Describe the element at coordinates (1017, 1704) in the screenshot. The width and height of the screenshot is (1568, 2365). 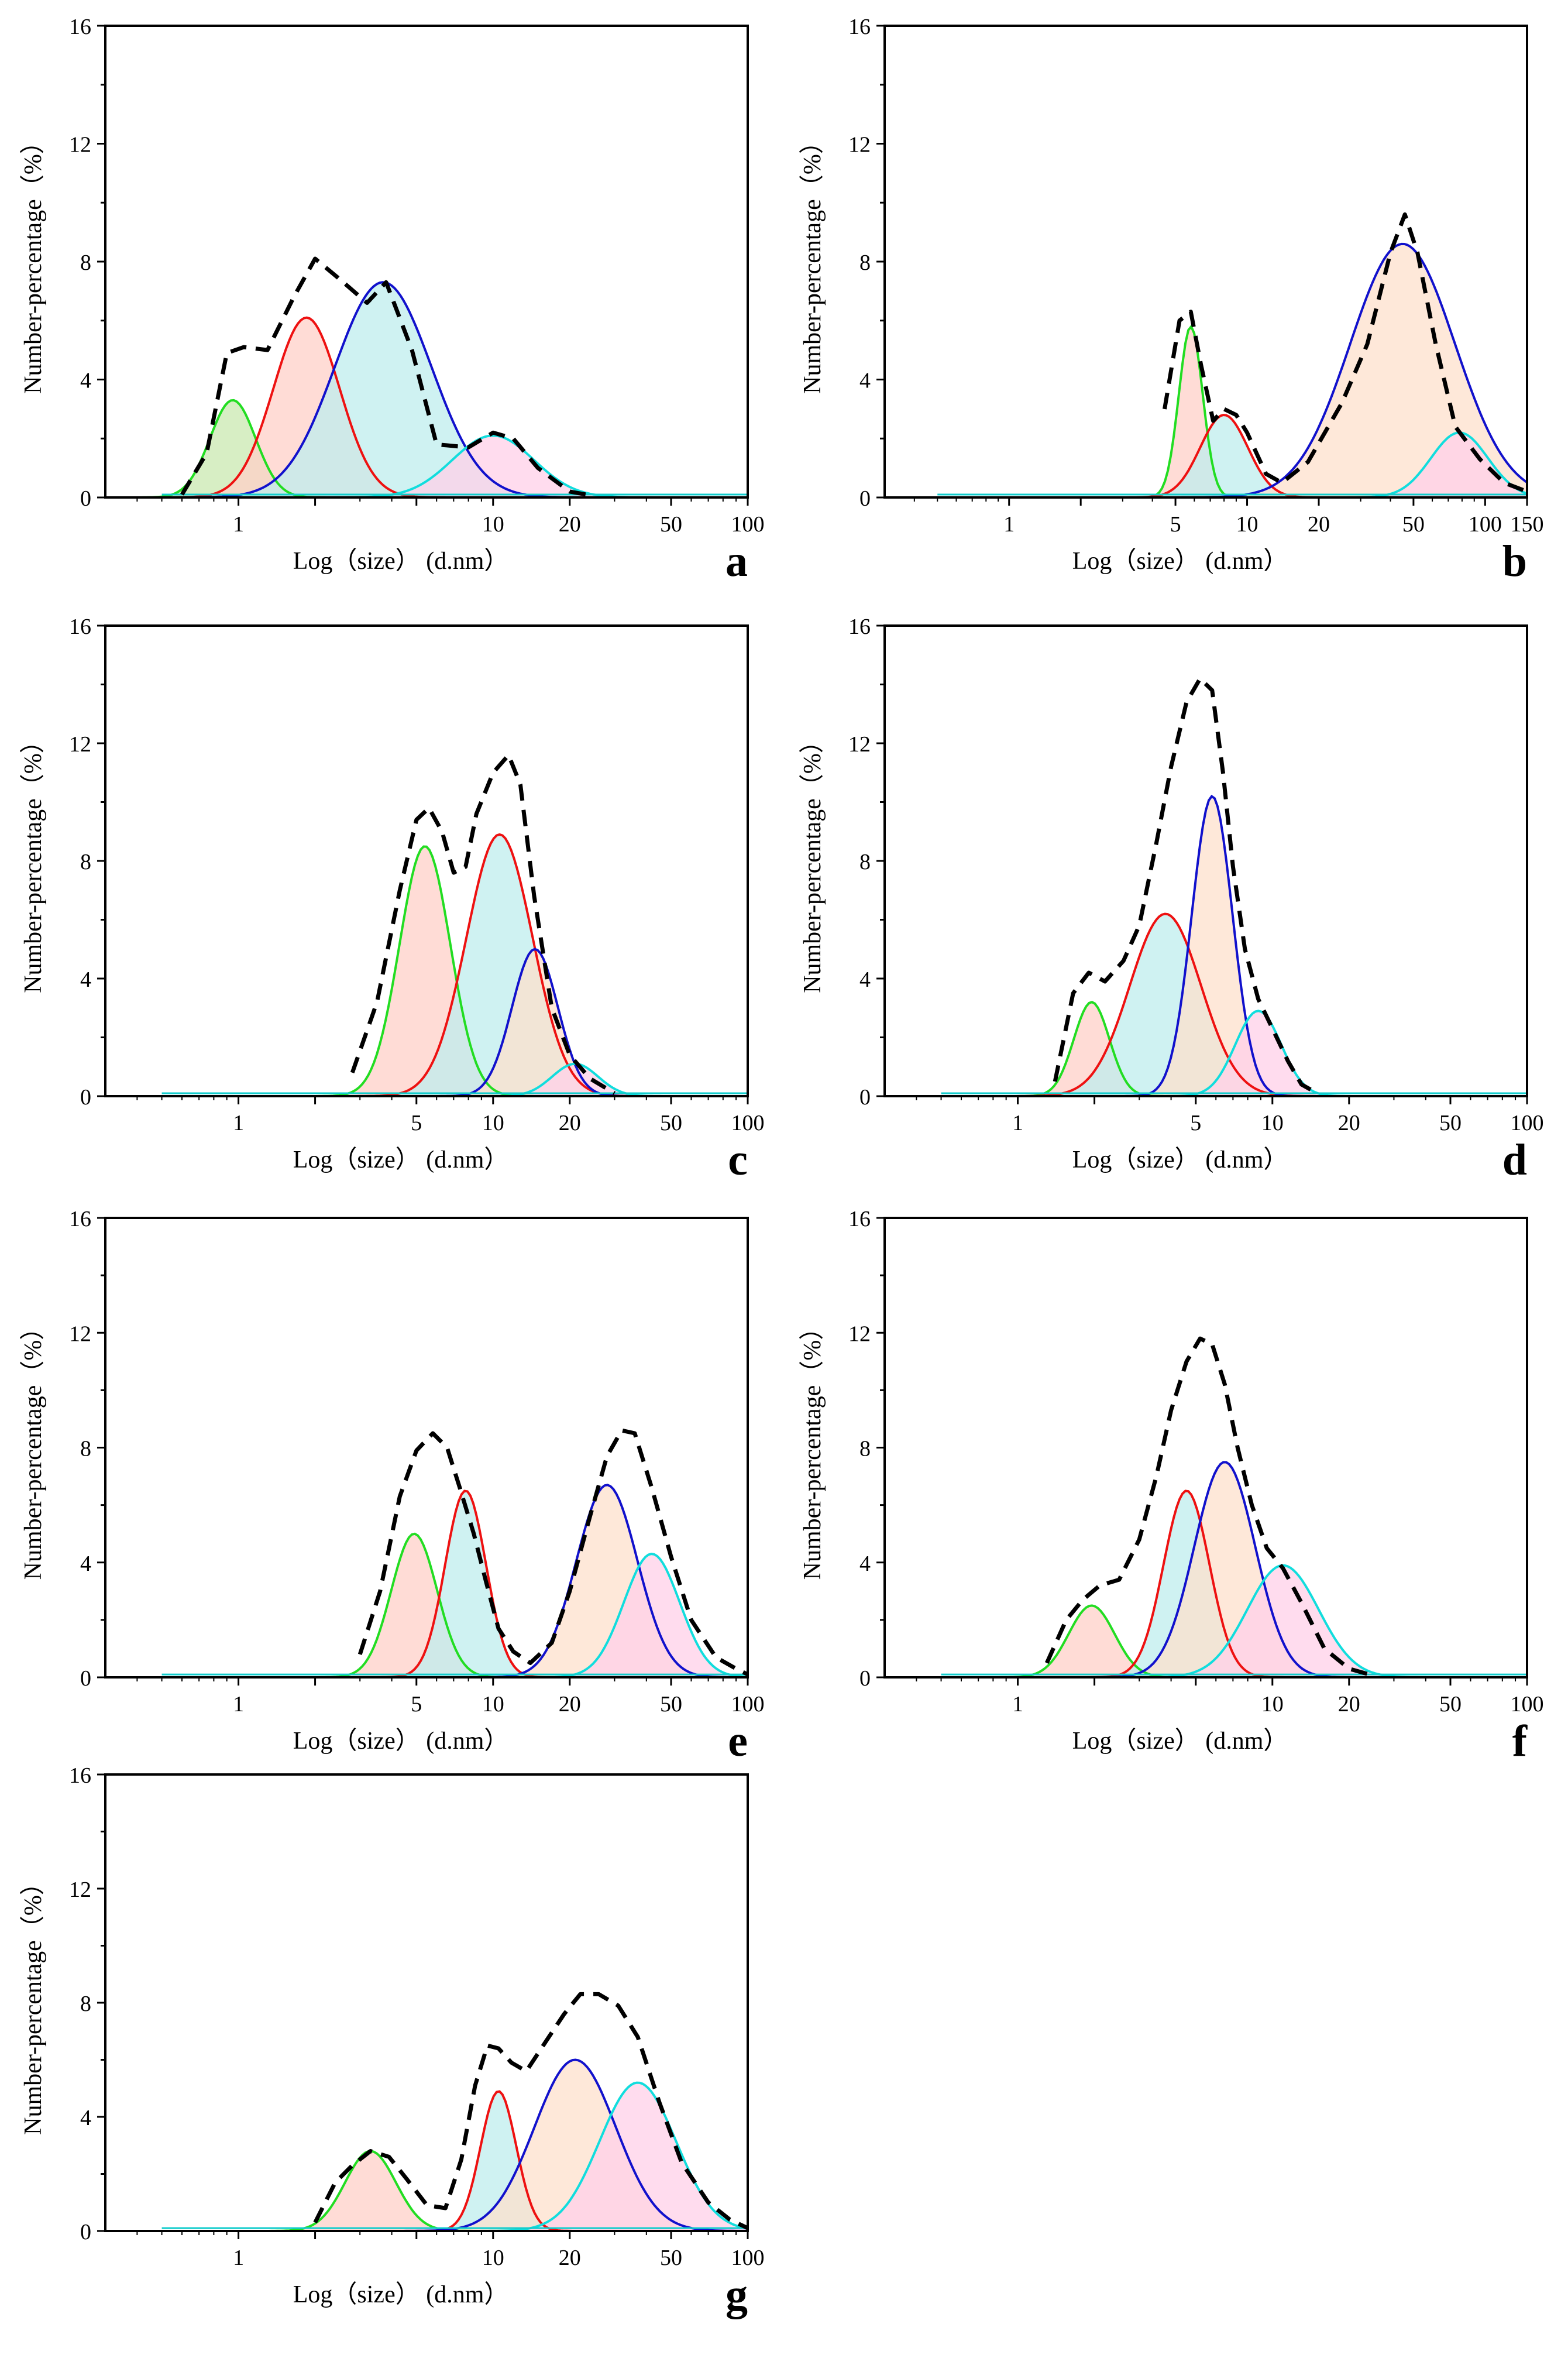
I see `panel-f-xtick-label: 1` at that location.